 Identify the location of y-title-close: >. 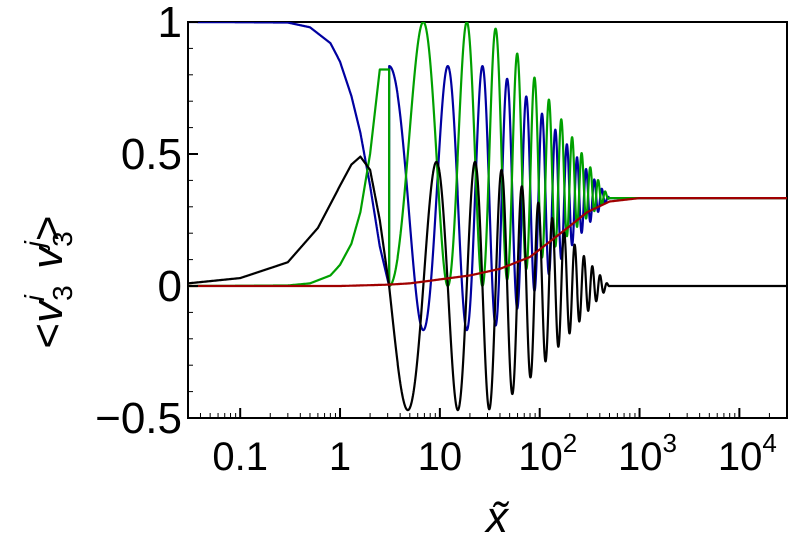
(47, 228).